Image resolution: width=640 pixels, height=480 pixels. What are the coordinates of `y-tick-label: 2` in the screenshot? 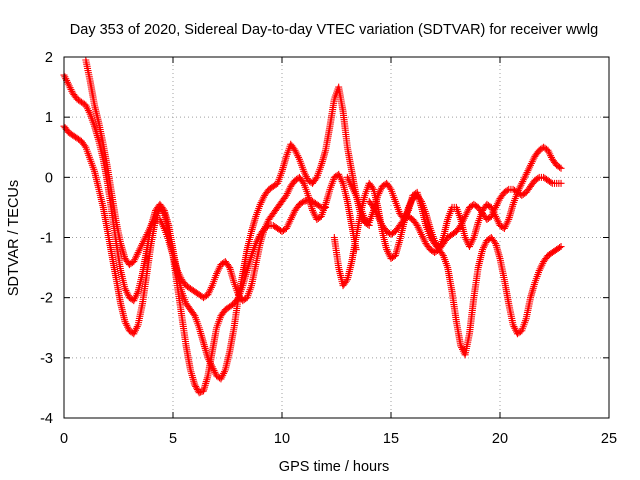 It's located at (49, 58).